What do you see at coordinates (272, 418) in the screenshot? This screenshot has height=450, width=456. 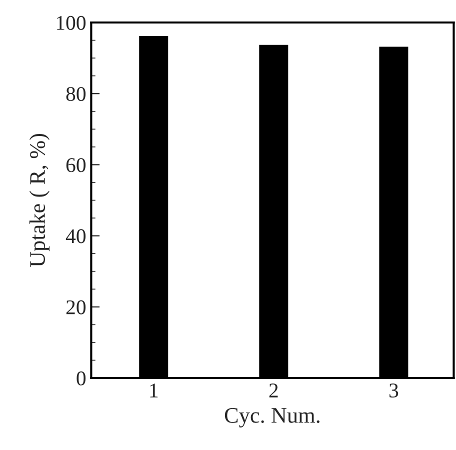 I see `x-axis-title: Cyc. Num.` at bounding box center [272, 418].